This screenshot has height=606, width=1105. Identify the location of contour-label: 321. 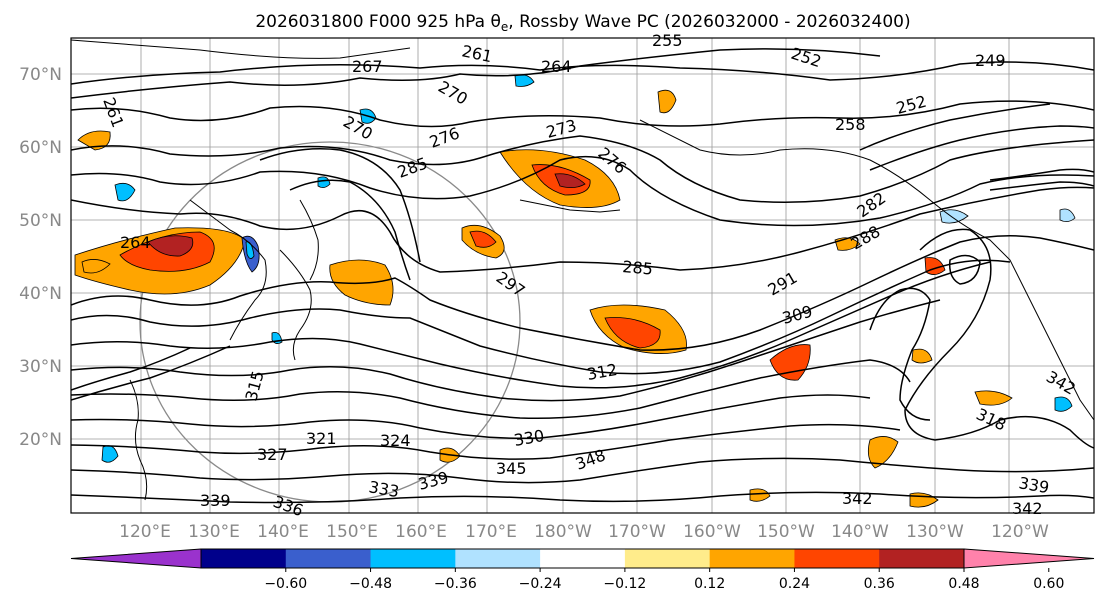
(321, 438).